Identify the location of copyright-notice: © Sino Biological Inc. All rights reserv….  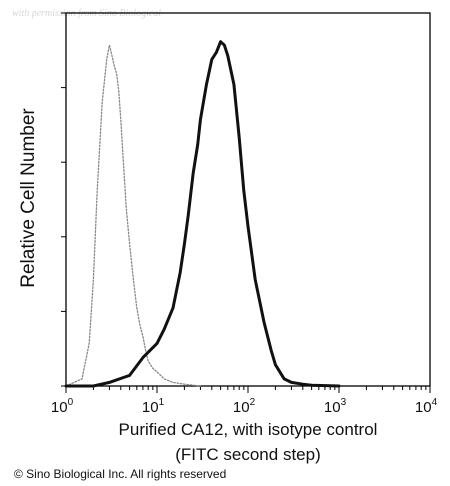
(120, 474).